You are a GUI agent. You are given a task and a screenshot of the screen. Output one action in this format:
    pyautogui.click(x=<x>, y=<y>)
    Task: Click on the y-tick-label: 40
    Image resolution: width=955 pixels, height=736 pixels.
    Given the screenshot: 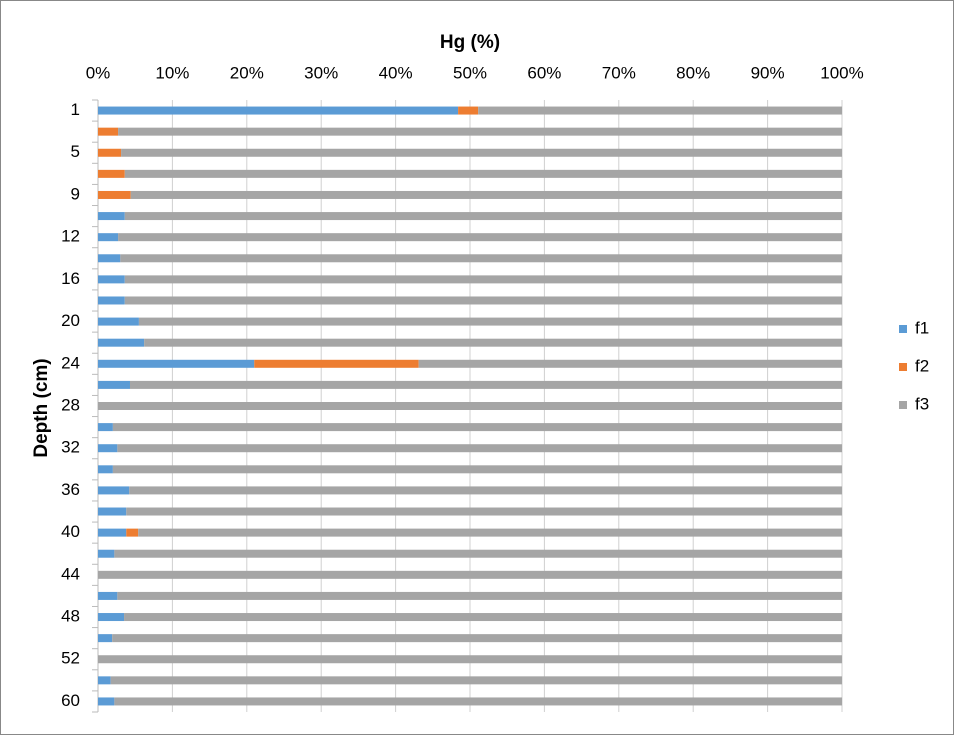 What is the action you would take?
    pyautogui.click(x=70, y=531)
    